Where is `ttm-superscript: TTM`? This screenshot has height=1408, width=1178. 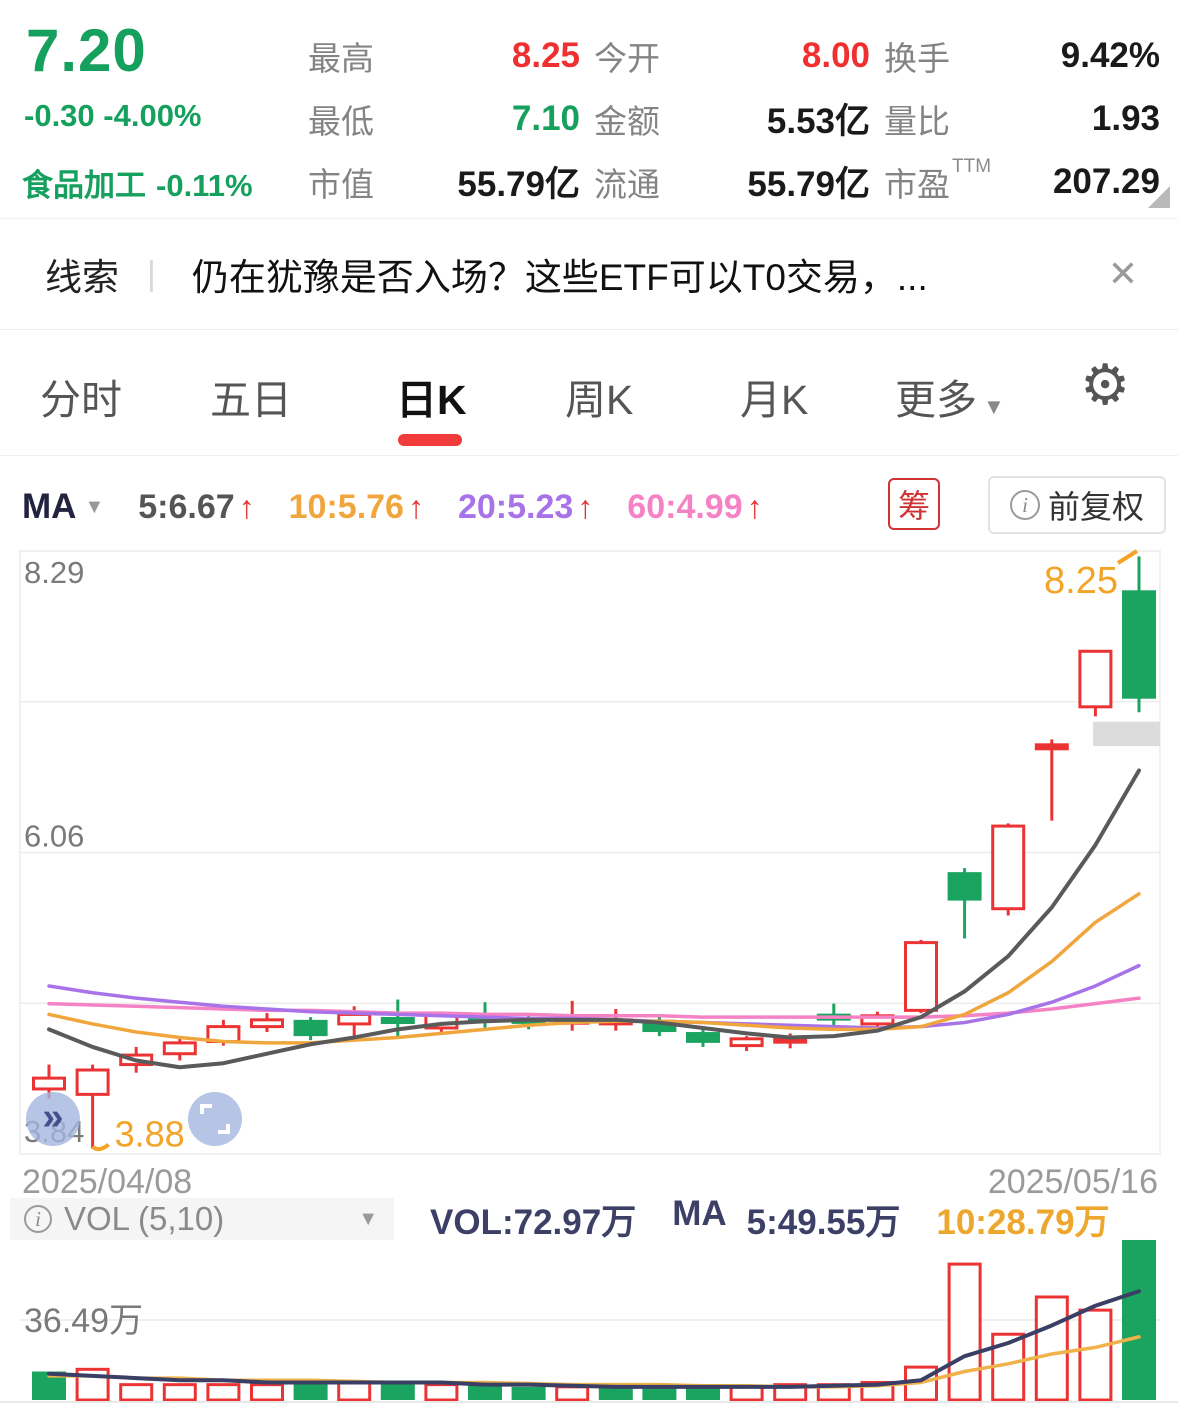 ttm-superscript: TTM is located at coordinates (972, 166).